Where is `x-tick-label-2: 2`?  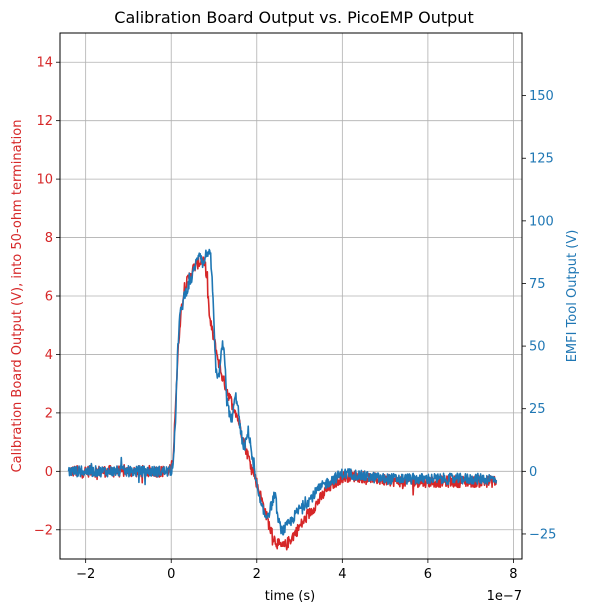 x-tick-label-2: 2 is located at coordinates (257, 574).